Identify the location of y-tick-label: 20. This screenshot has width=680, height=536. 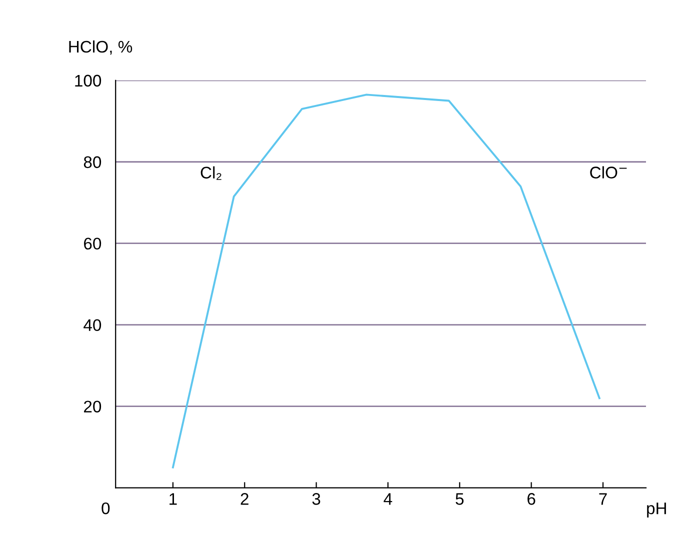
(93, 406).